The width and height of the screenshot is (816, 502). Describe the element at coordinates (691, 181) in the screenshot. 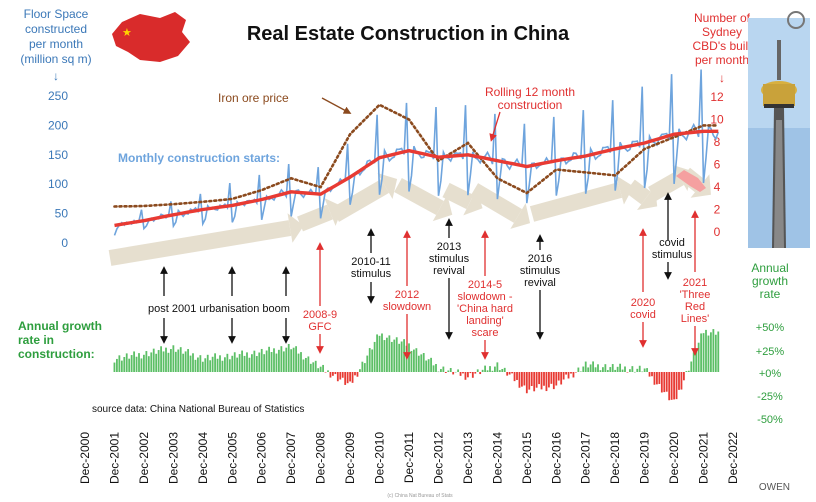

I see `trend-arrow-head-red` at that location.